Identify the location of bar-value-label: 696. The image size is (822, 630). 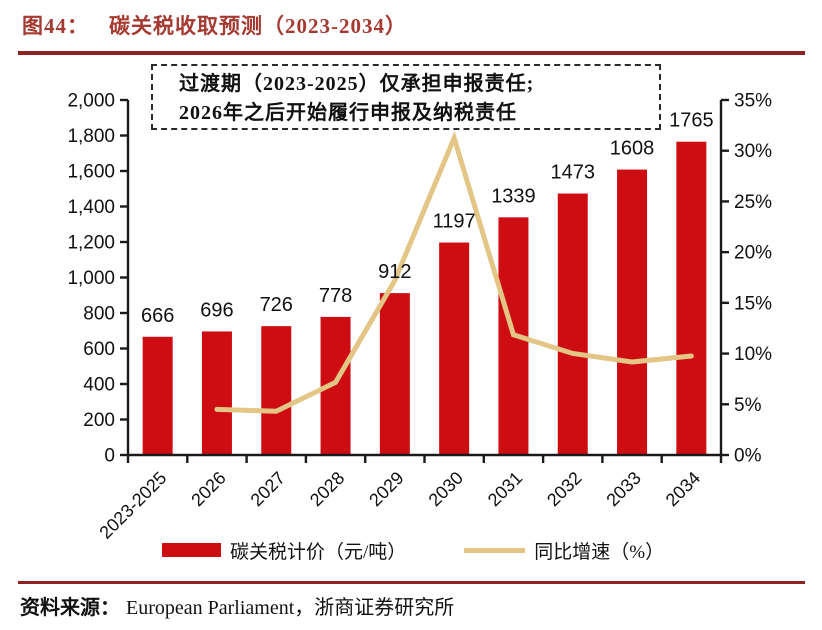
(216, 310).